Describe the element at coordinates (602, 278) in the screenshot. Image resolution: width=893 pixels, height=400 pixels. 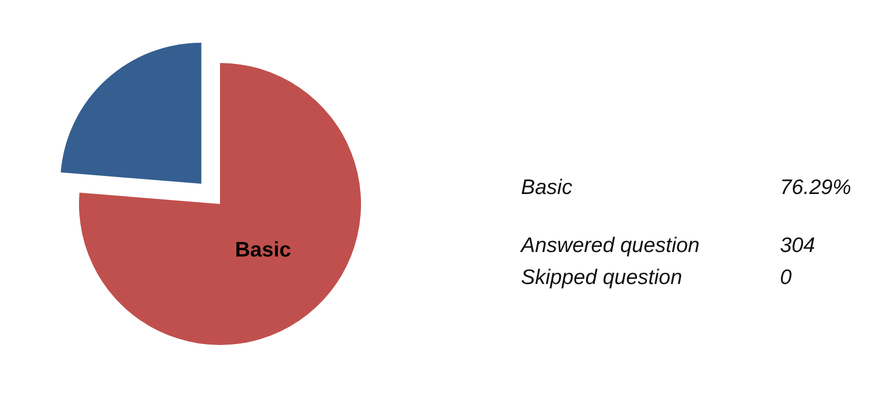
I see `text: Skipped question` at that location.